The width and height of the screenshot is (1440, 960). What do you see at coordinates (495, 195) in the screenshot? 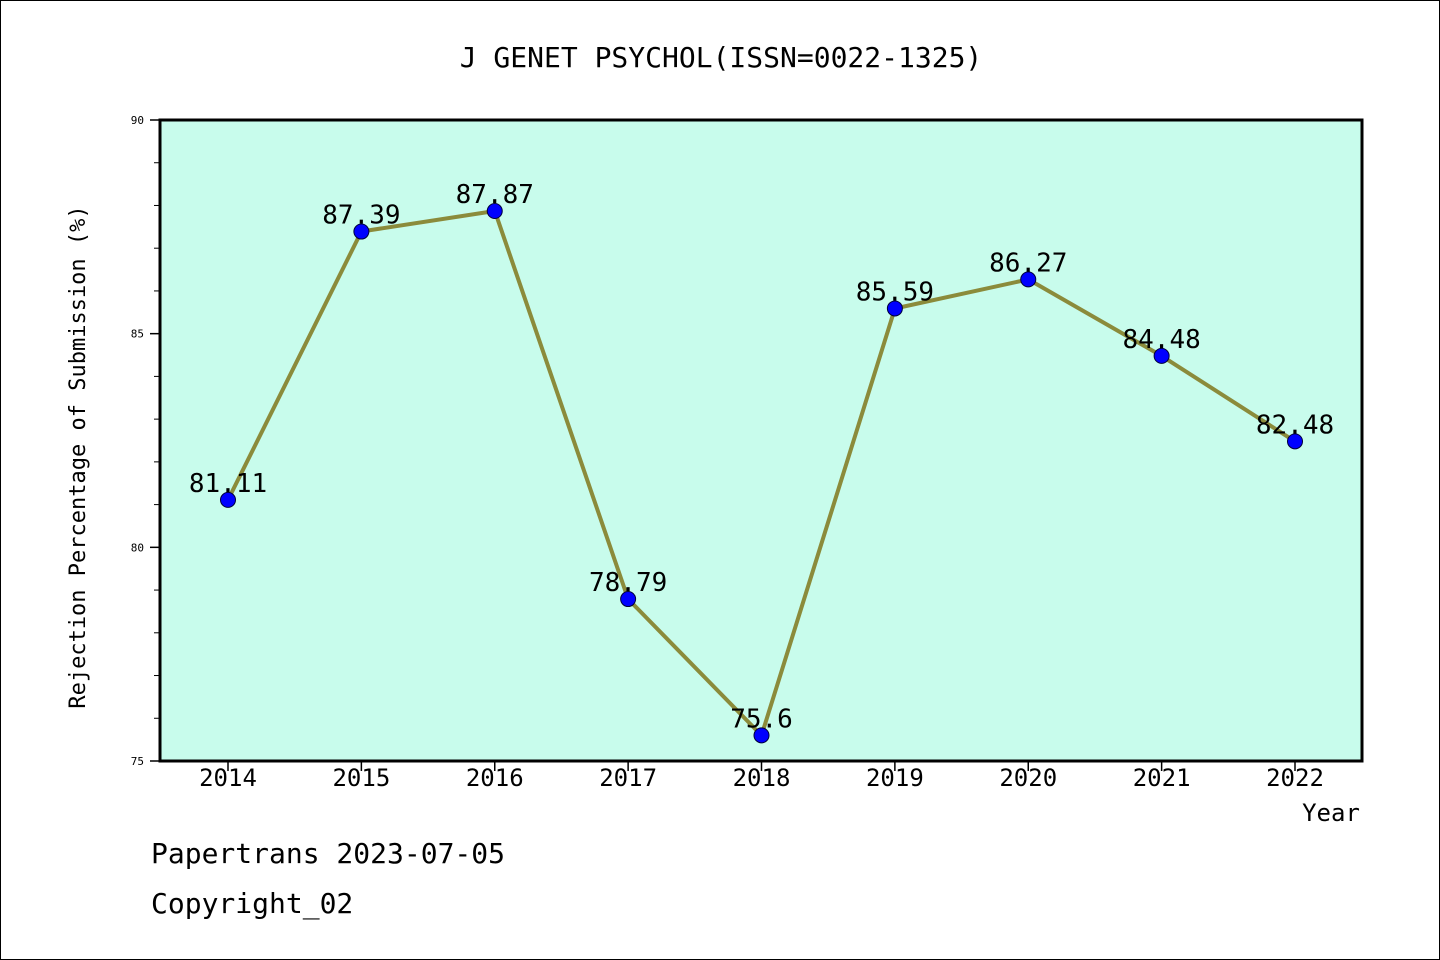
I see `data-point-label: 87.87` at bounding box center [495, 195].